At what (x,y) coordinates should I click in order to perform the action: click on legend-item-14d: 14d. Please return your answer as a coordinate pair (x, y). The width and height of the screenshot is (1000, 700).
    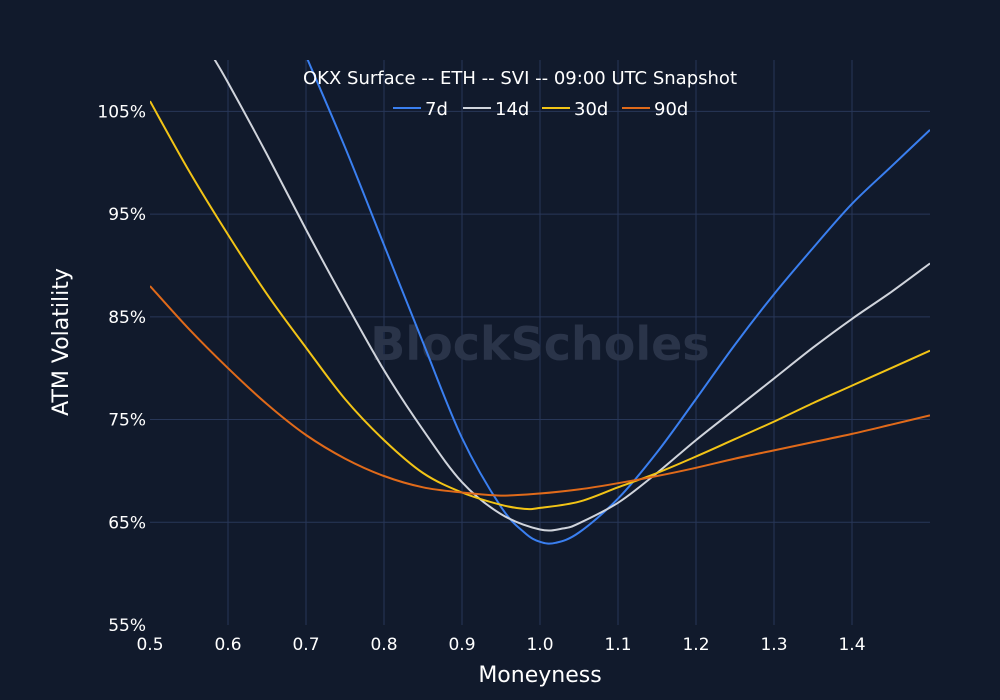
    Looking at the image, I should click on (496, 109).